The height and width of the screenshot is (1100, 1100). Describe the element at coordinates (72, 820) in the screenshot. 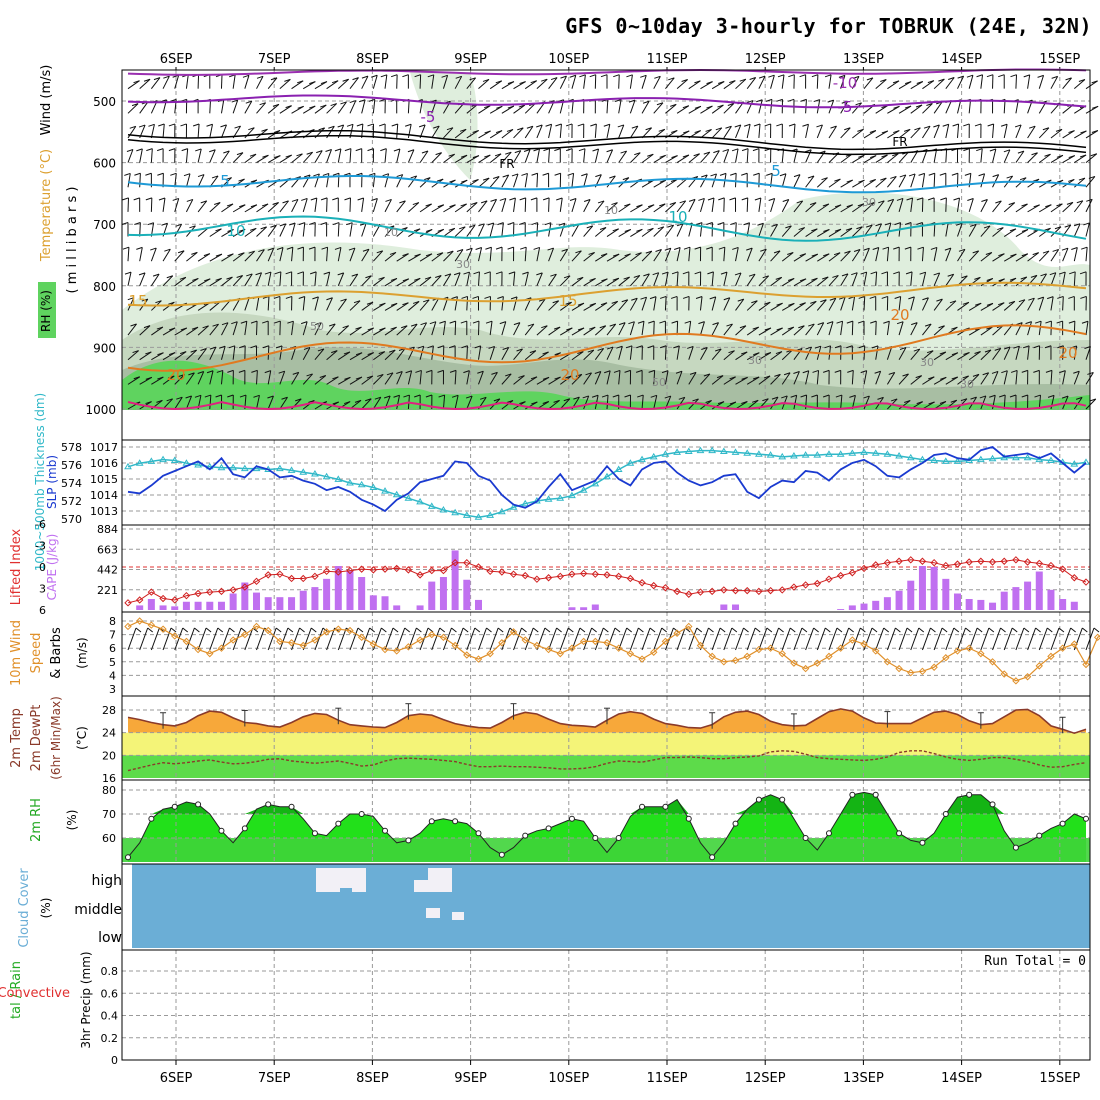

I see `rh2m-units-label: (%)` at that location.